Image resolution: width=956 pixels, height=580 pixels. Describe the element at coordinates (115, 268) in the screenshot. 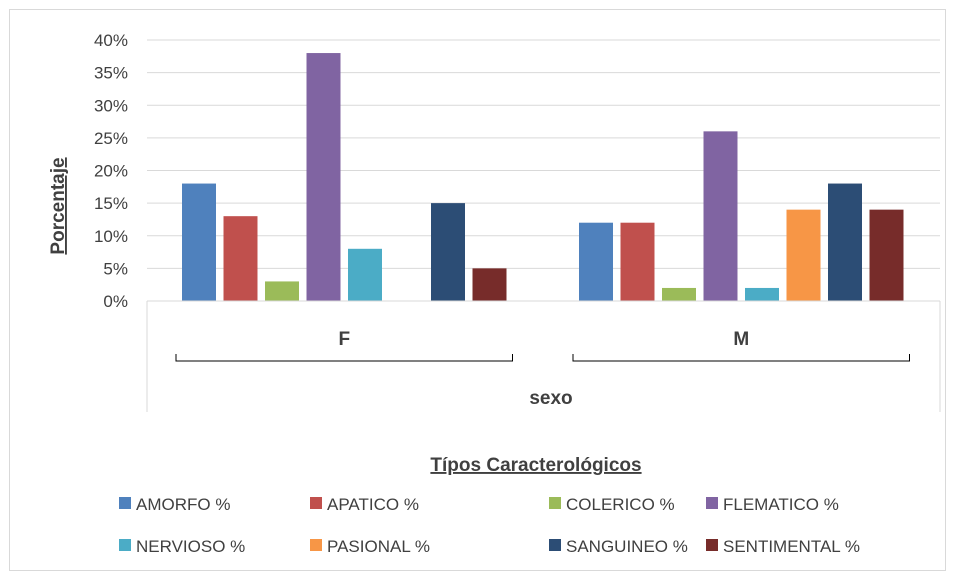

I see `y-tick-label: 5%` at that location.